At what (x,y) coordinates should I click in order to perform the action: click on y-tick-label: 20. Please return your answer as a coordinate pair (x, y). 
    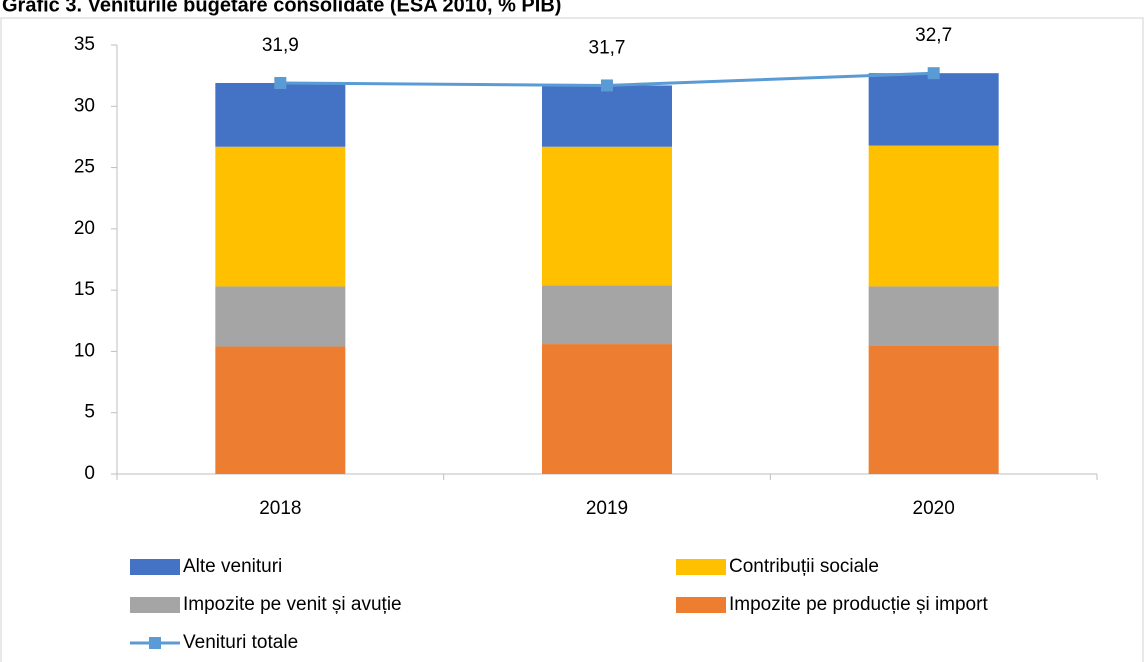
    Looking at the image, I should click on (84, 228).